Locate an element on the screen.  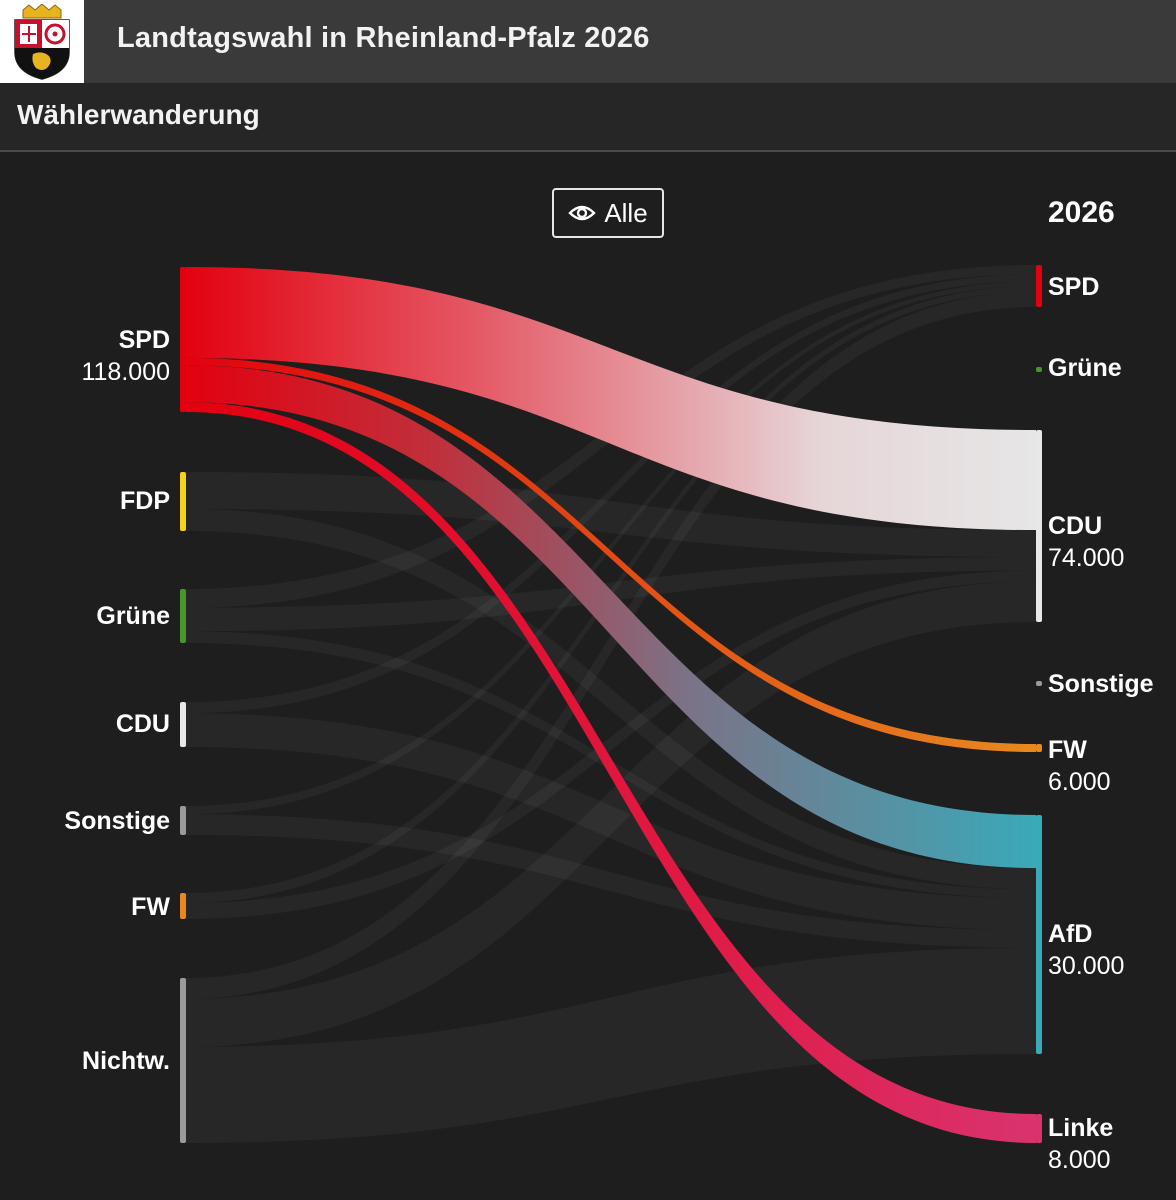
target-node-spd is located at coordinates (1039, 286).